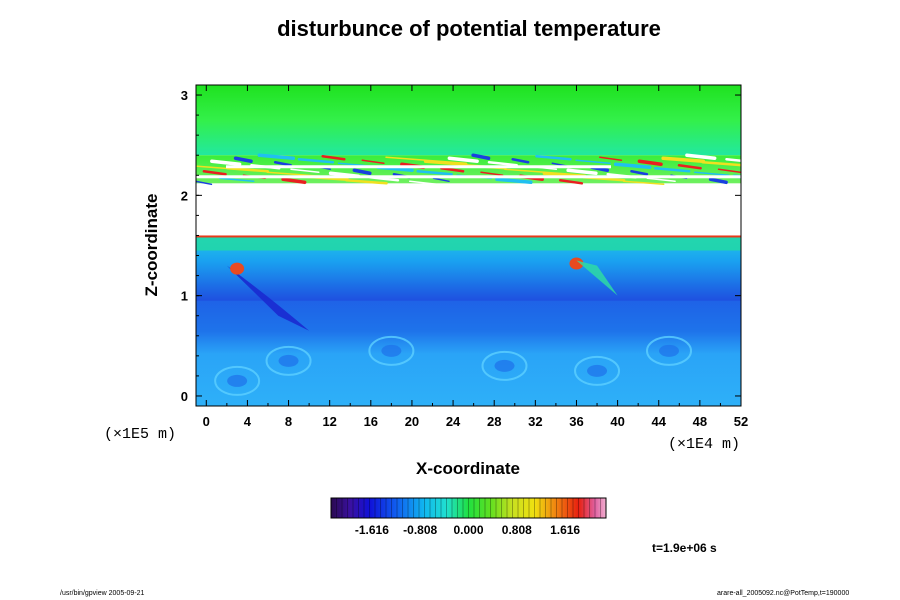 The image size is (900, 600). I want to click on x-tick-label: 32, so click(535, 421).